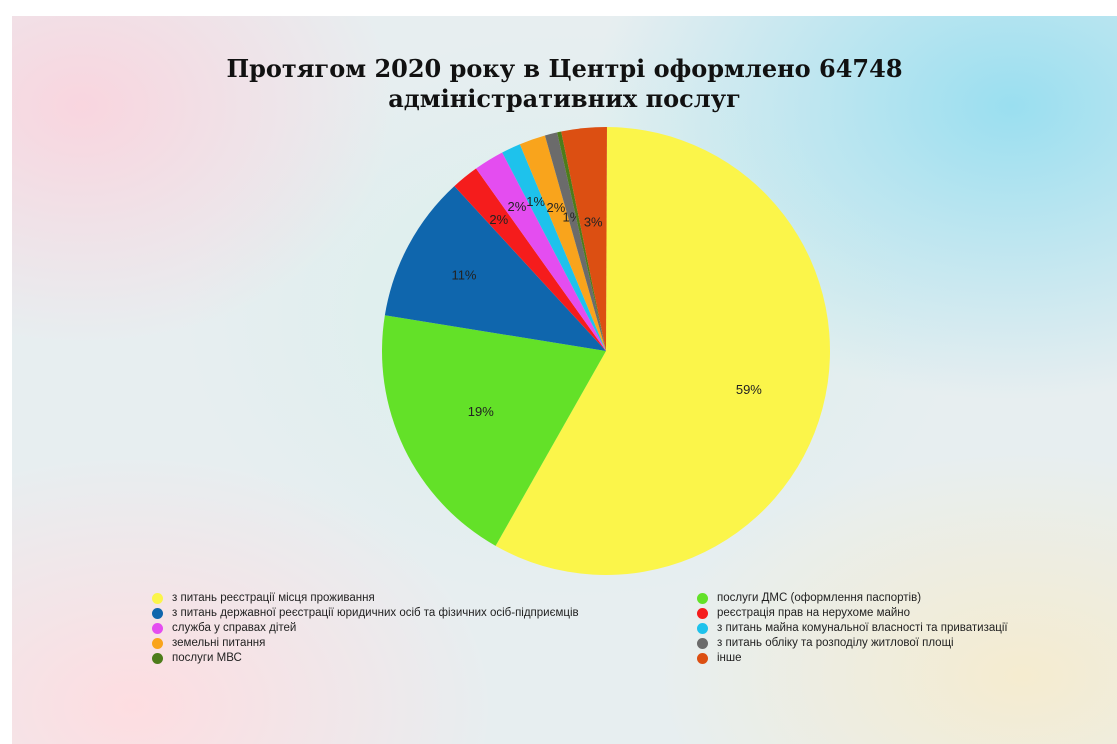  I want to click on legend-item: реєстрація прав на нерухоме майно, so click(894, 613).